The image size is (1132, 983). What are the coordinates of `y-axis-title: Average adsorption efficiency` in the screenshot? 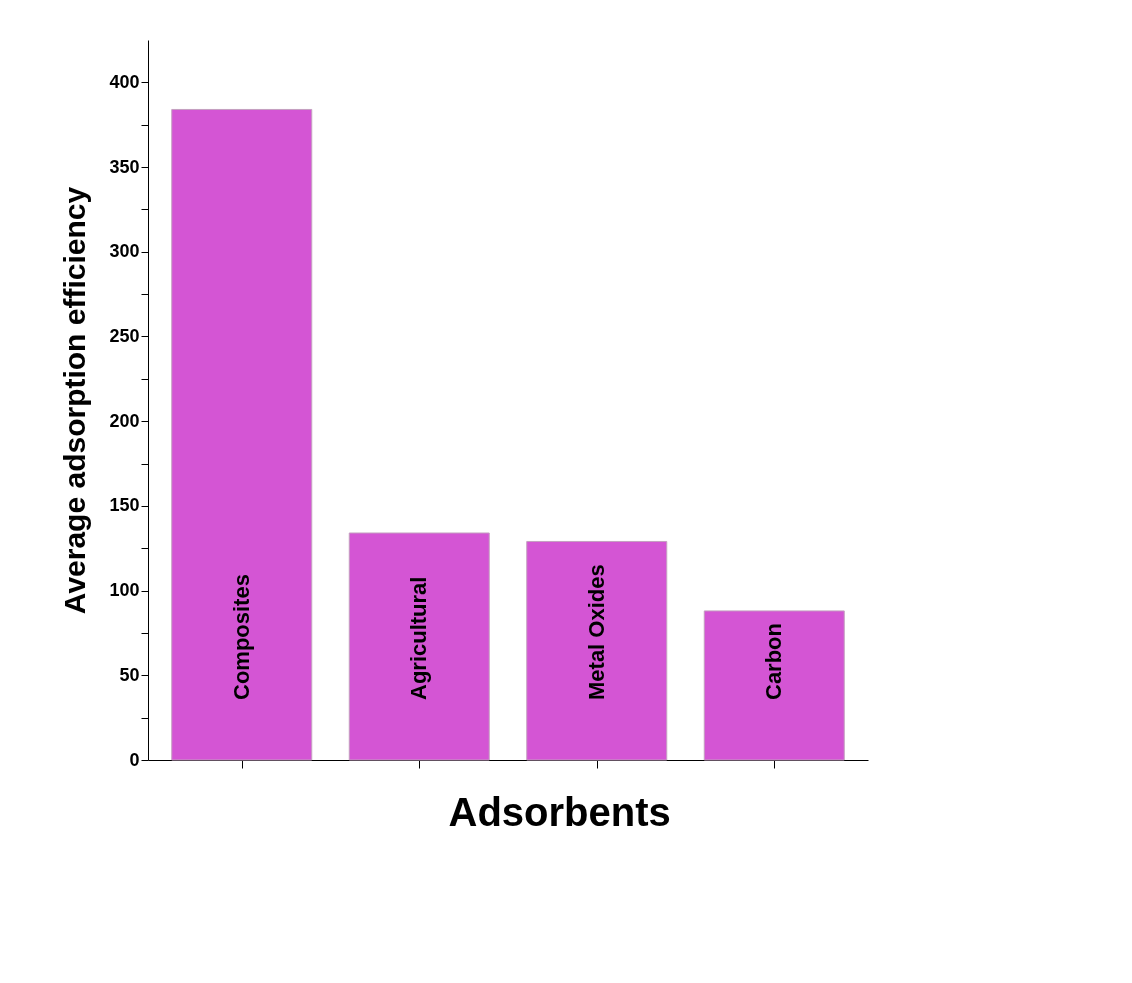 It's located at (75, 400).